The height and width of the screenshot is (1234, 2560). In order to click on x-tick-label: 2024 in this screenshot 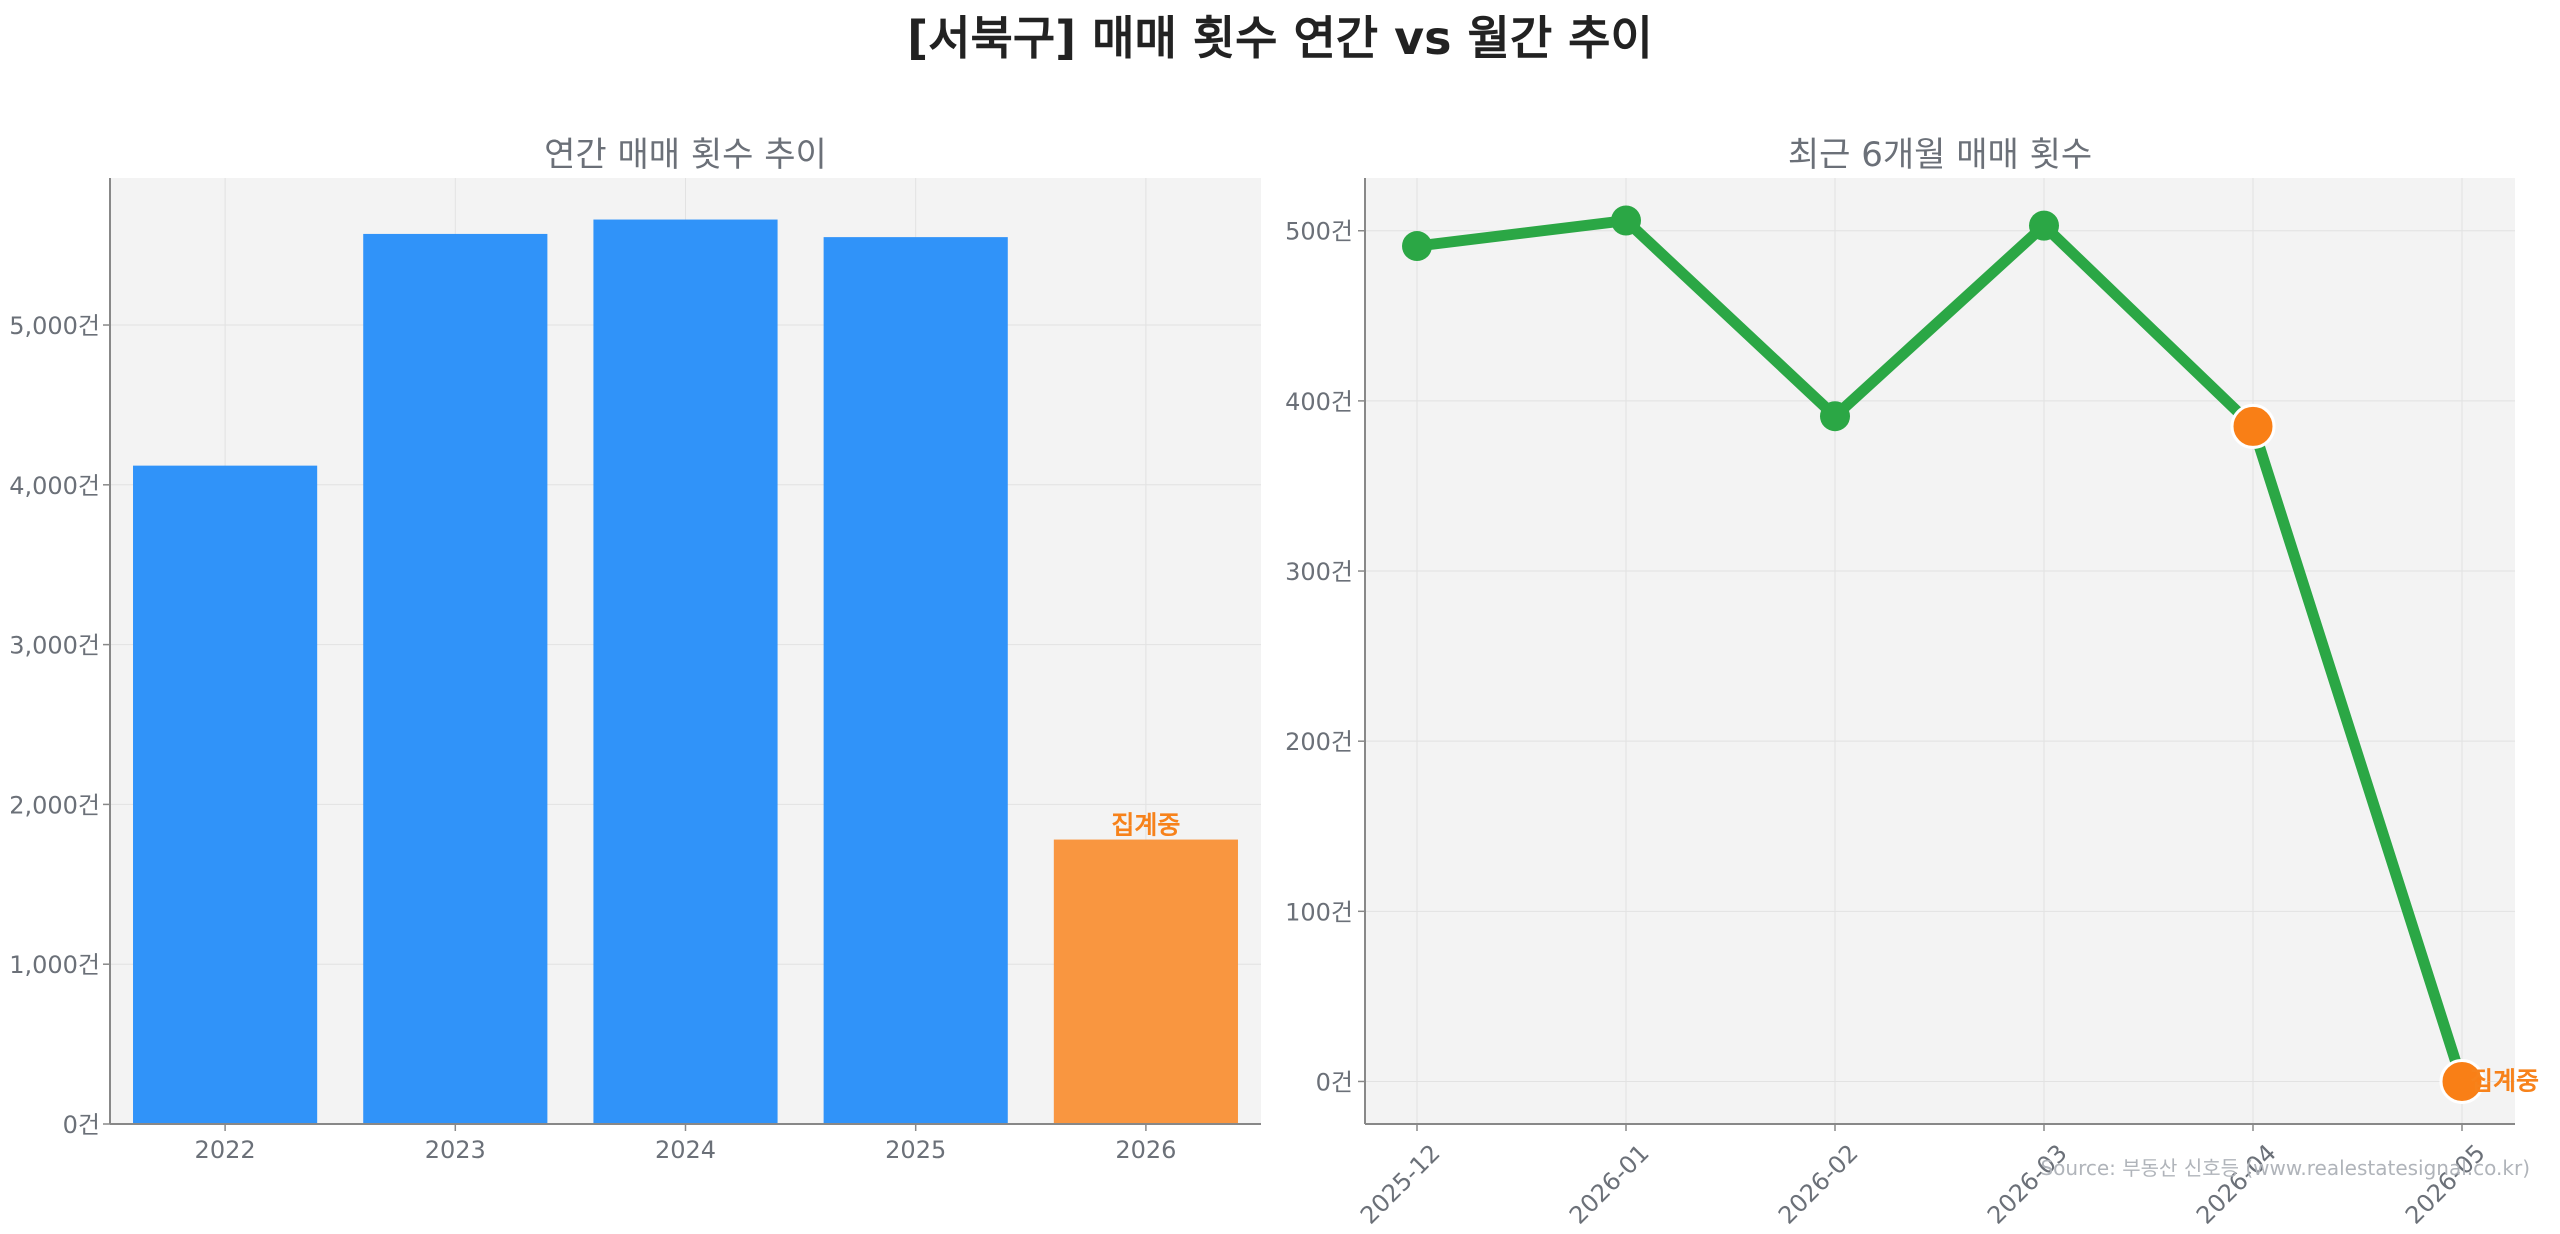, I will do `click(685, 1150)`.